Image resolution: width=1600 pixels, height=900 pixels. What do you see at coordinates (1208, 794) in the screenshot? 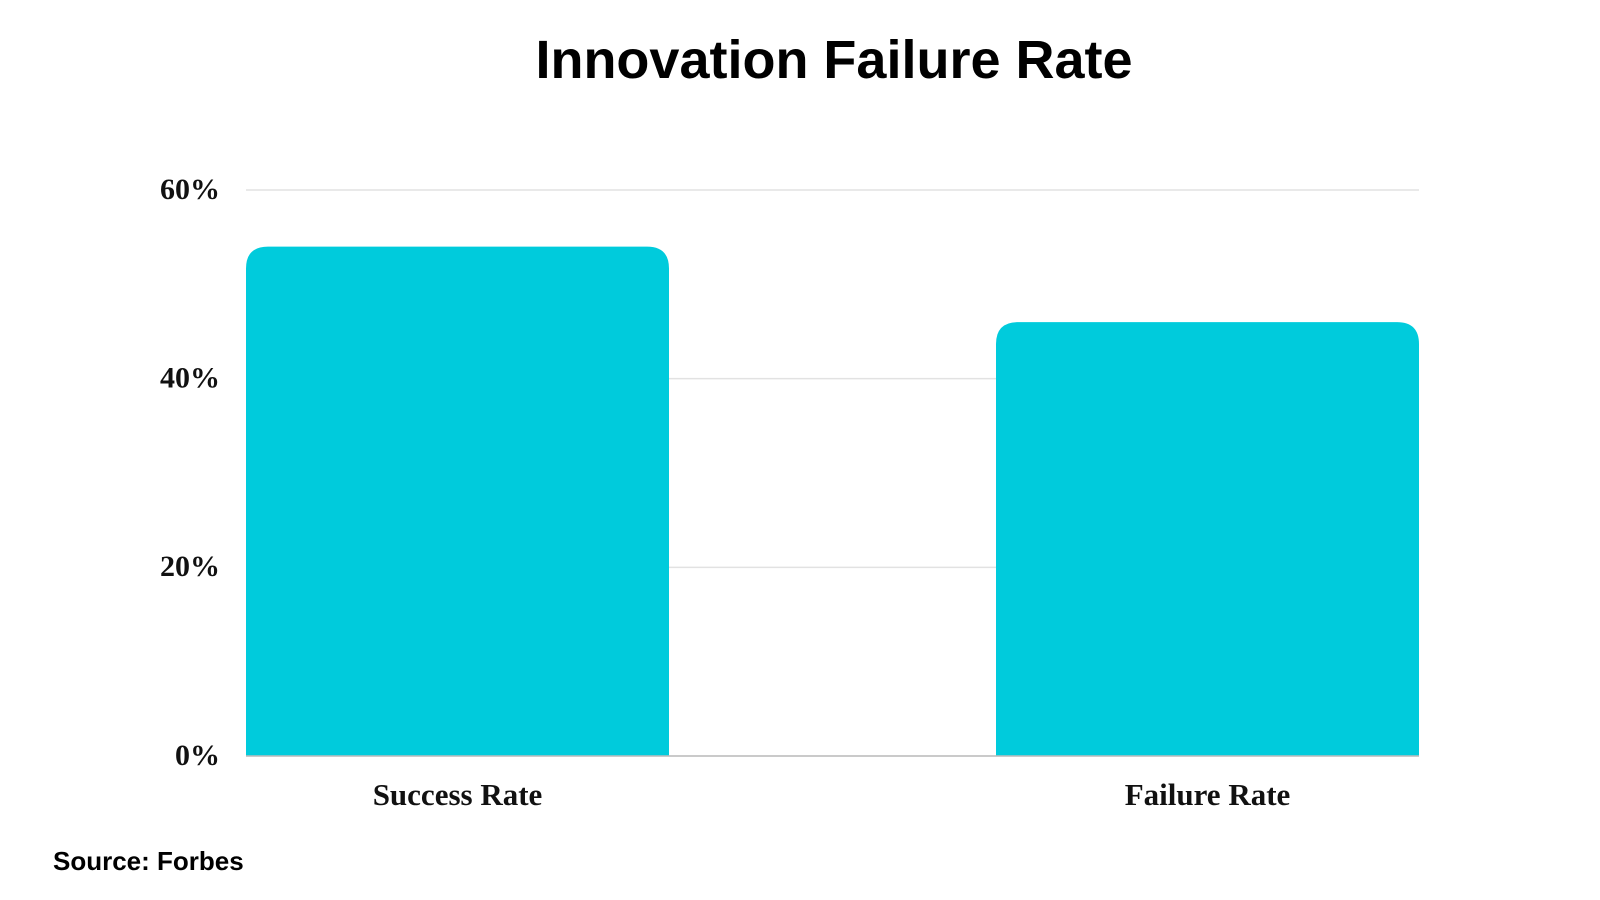
I see `x-tick-label: Failure Rate` at bounding box center [1208, 794].